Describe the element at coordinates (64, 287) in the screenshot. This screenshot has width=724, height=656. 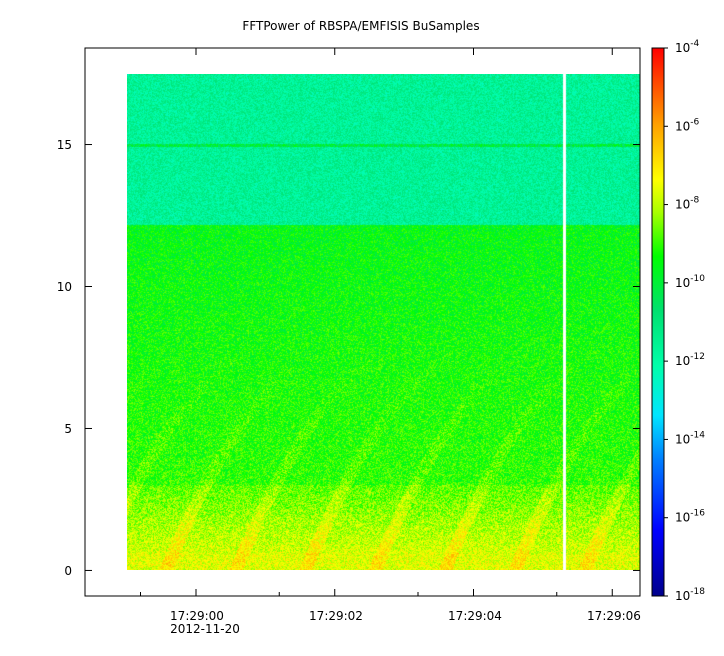
I see `y-tick-label-10: 10` at that location.